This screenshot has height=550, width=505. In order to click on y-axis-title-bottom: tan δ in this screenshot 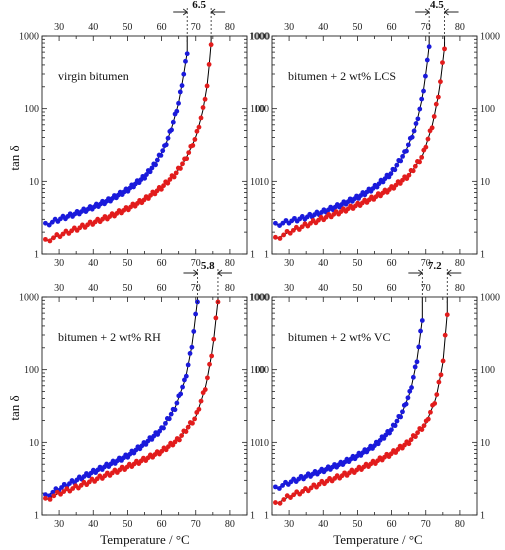, I will do `click(14, 407)`.